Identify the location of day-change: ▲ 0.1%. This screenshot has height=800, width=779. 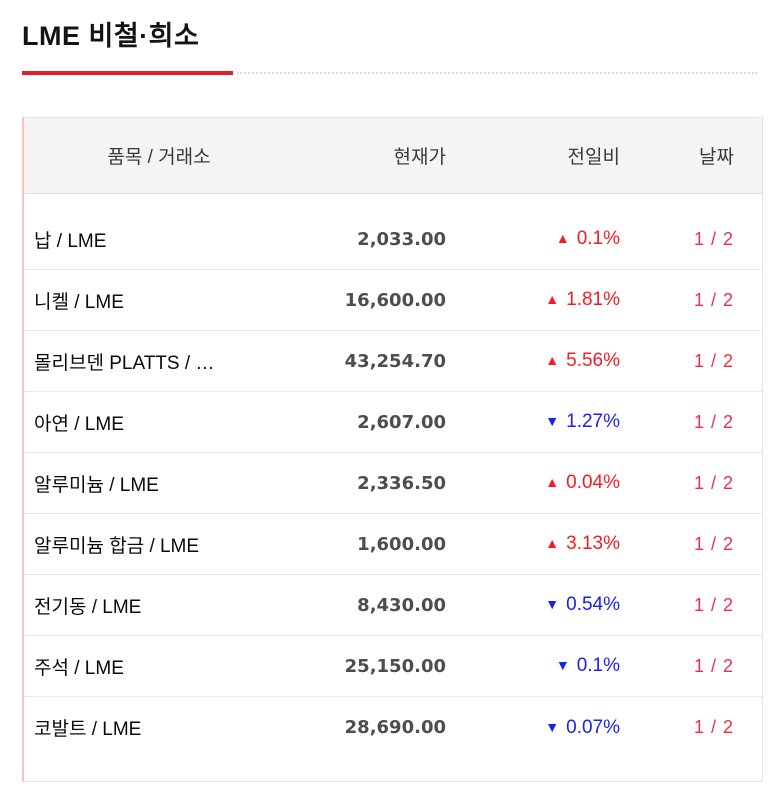
(548, 239).